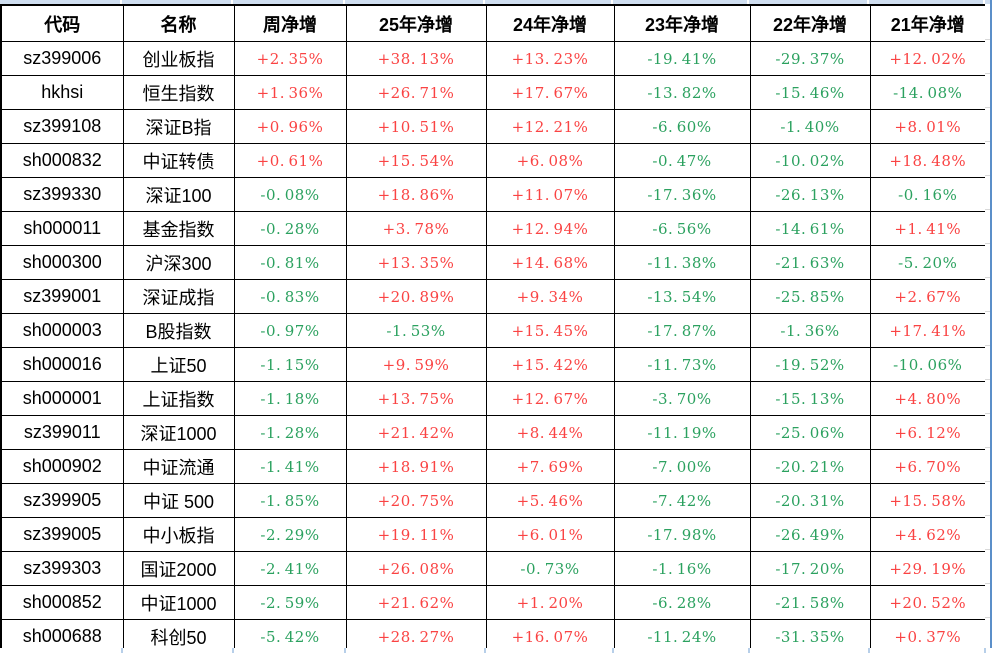 The height and width of the screenshot is (653, 992). I want to click on index-code-cell: sh000011, so click(62, 228).